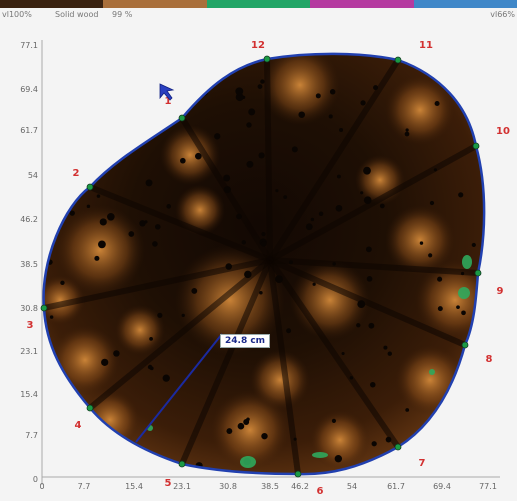 This screenshot has width=517, height=501. Describe the element at coordinates (168, 483) in the screenshot. I see `sensor-label: 5` at that location.